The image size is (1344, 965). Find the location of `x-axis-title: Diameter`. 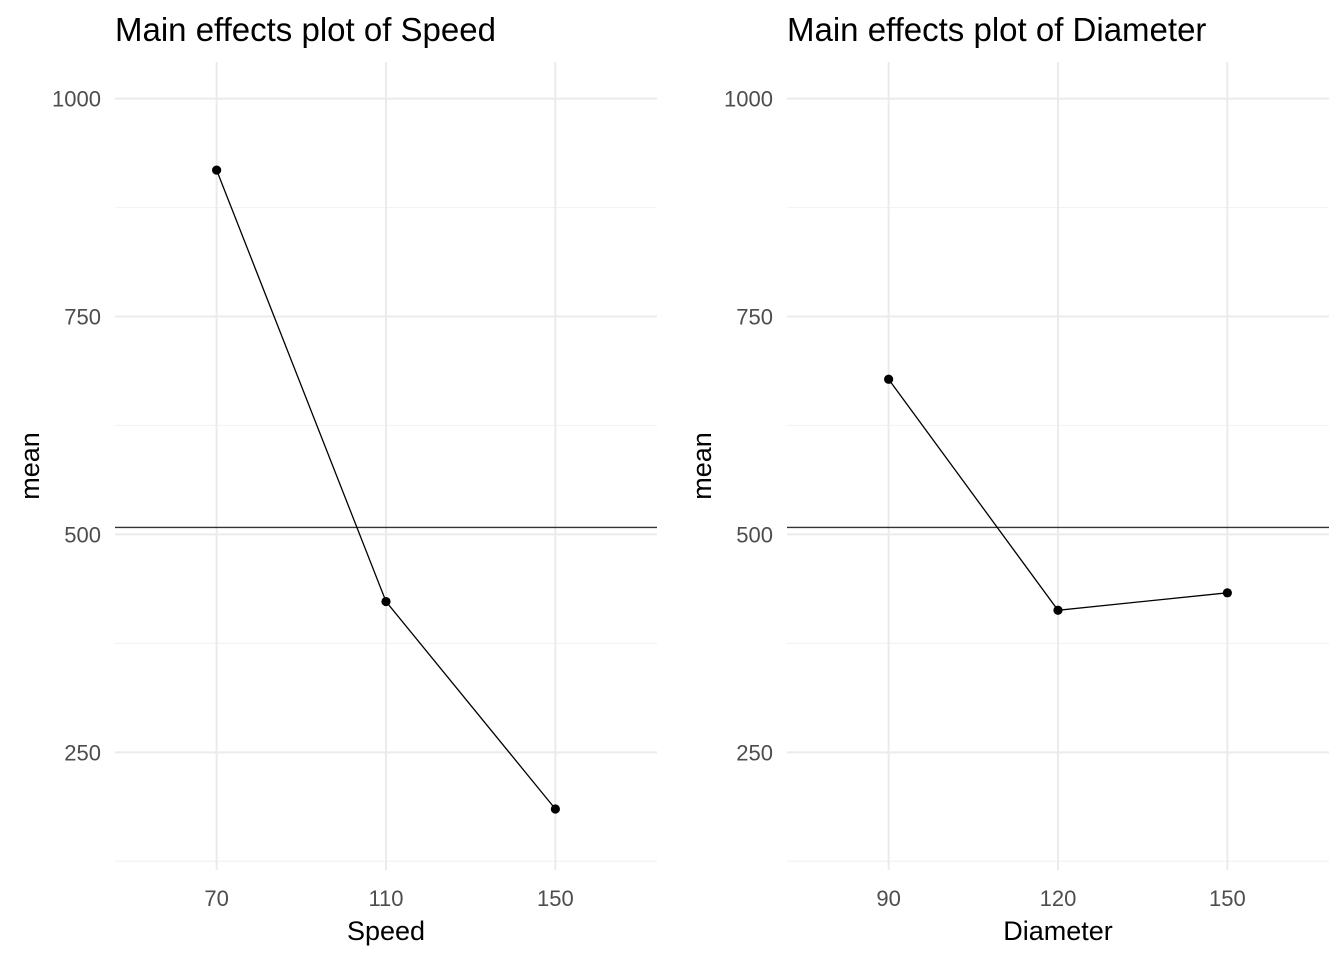

x-axis-title: Diameter is located at coordinates (1058, 931).